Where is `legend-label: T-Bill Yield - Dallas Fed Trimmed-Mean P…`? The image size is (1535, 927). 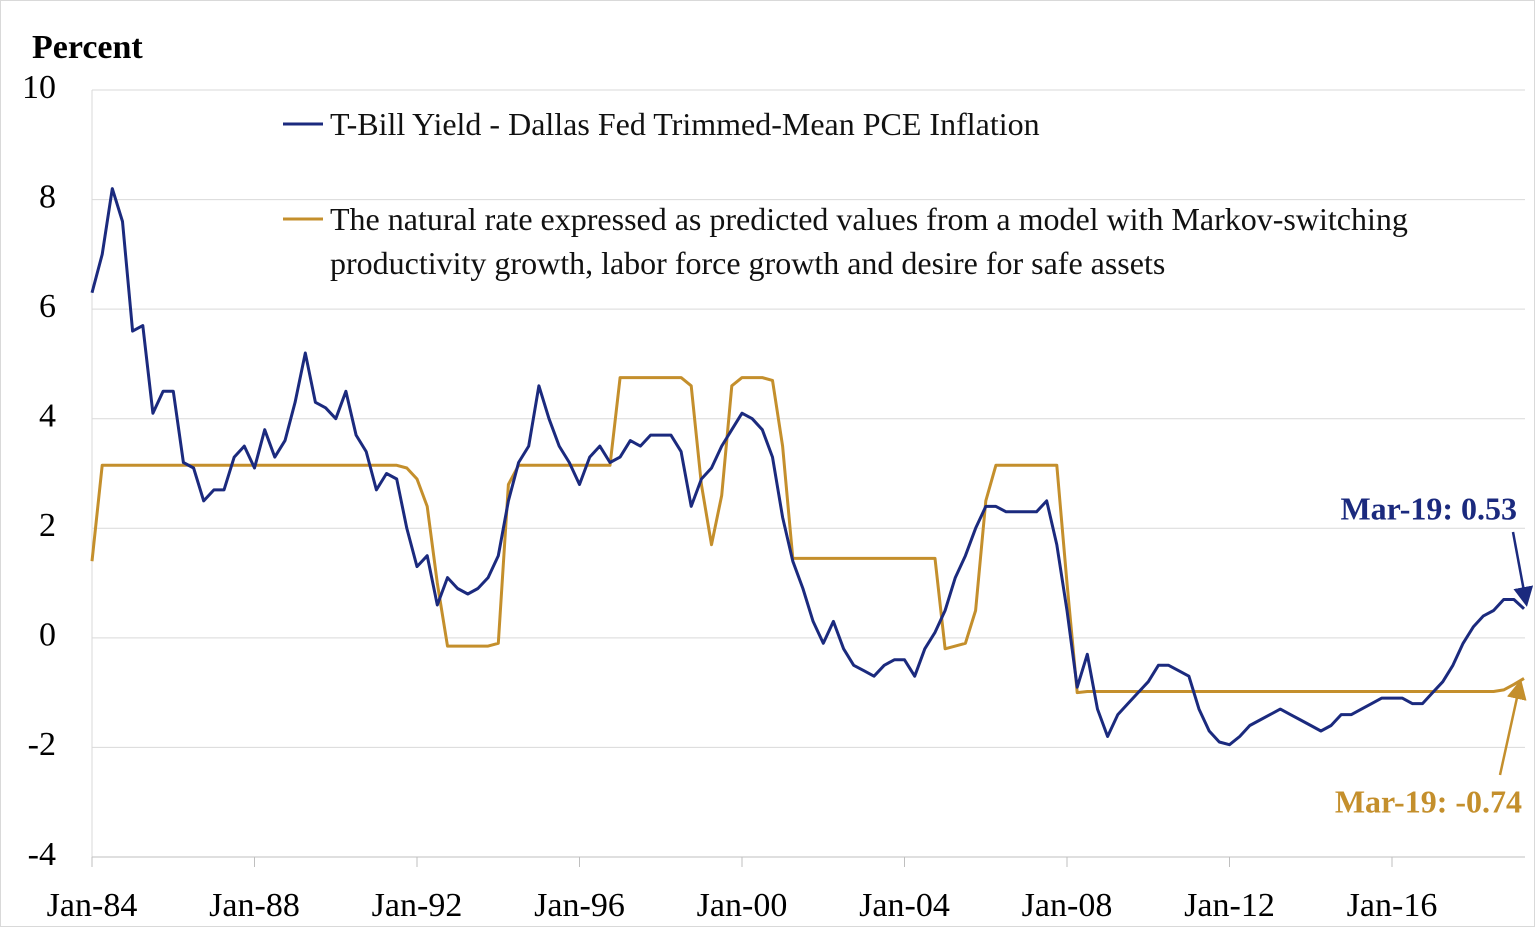 legend-label: T-Bill Yield - Dallas Fed Trimmed-Mean P… is located at coordinates (685, 124).